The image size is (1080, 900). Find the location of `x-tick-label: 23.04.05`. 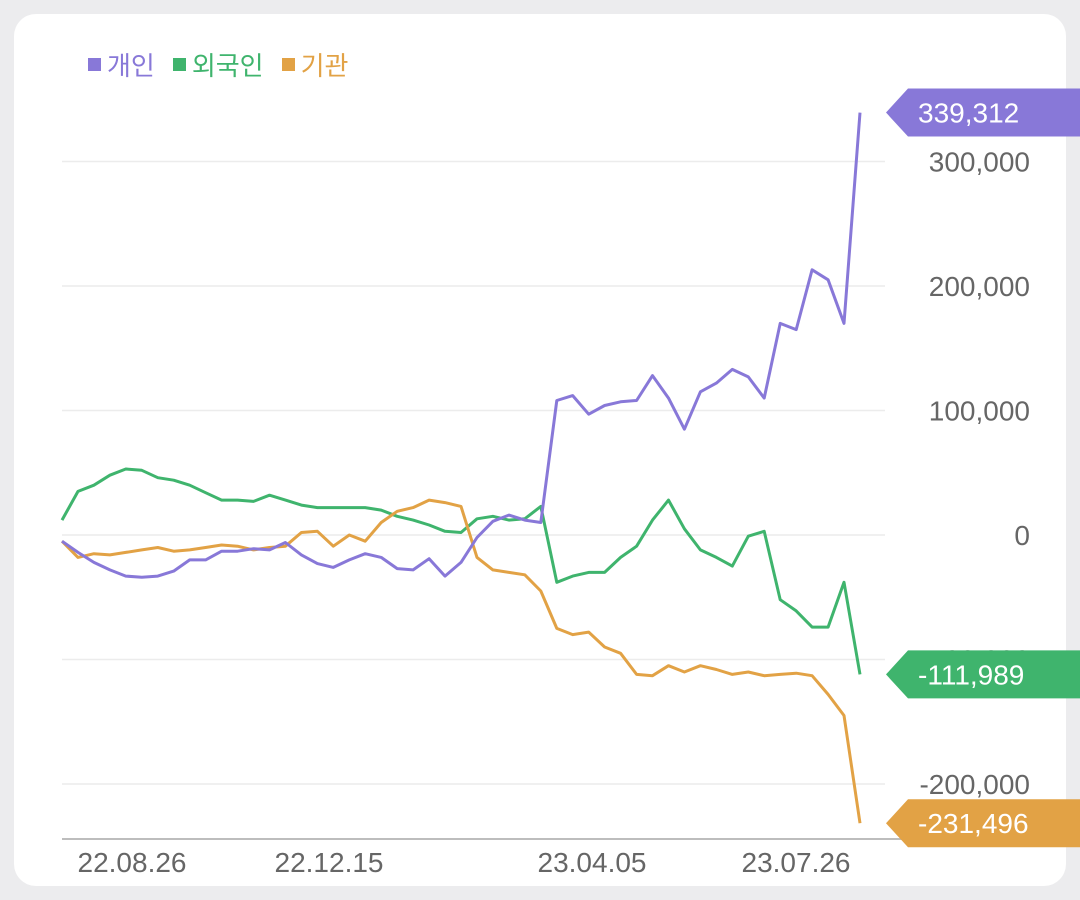

x-tick-label: 23.04.05 is located at coordinates (592, 862).